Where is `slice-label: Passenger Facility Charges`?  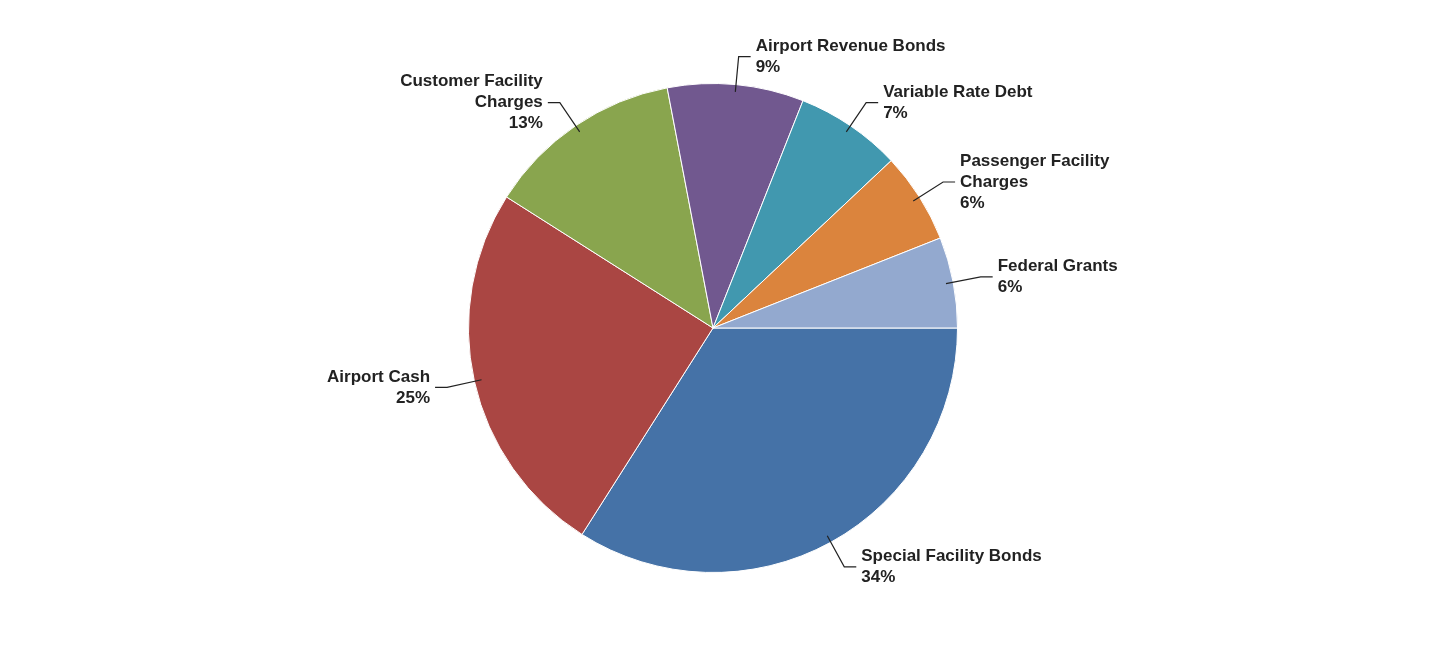
slice-label: Passenger Facility Charges is located at coordinates (1035, 170).